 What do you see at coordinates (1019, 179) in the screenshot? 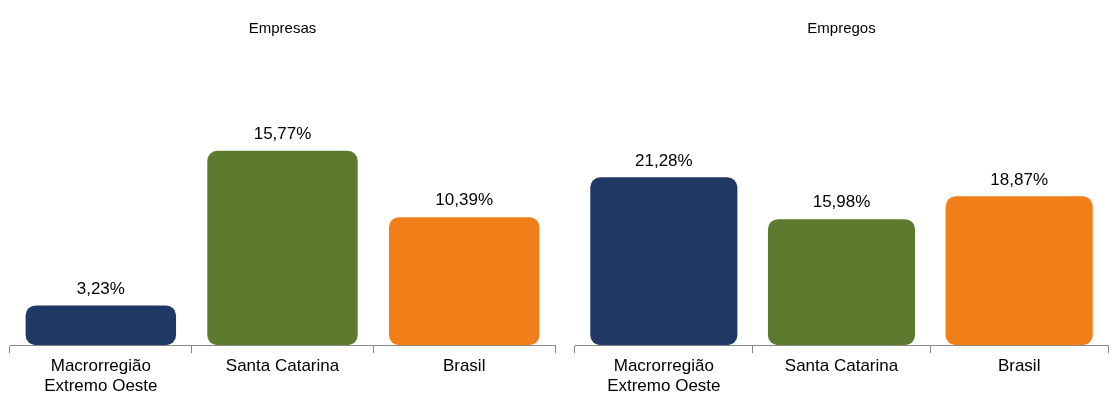
I see `data-label: 18,87%` at bounding box center [1019, 179].